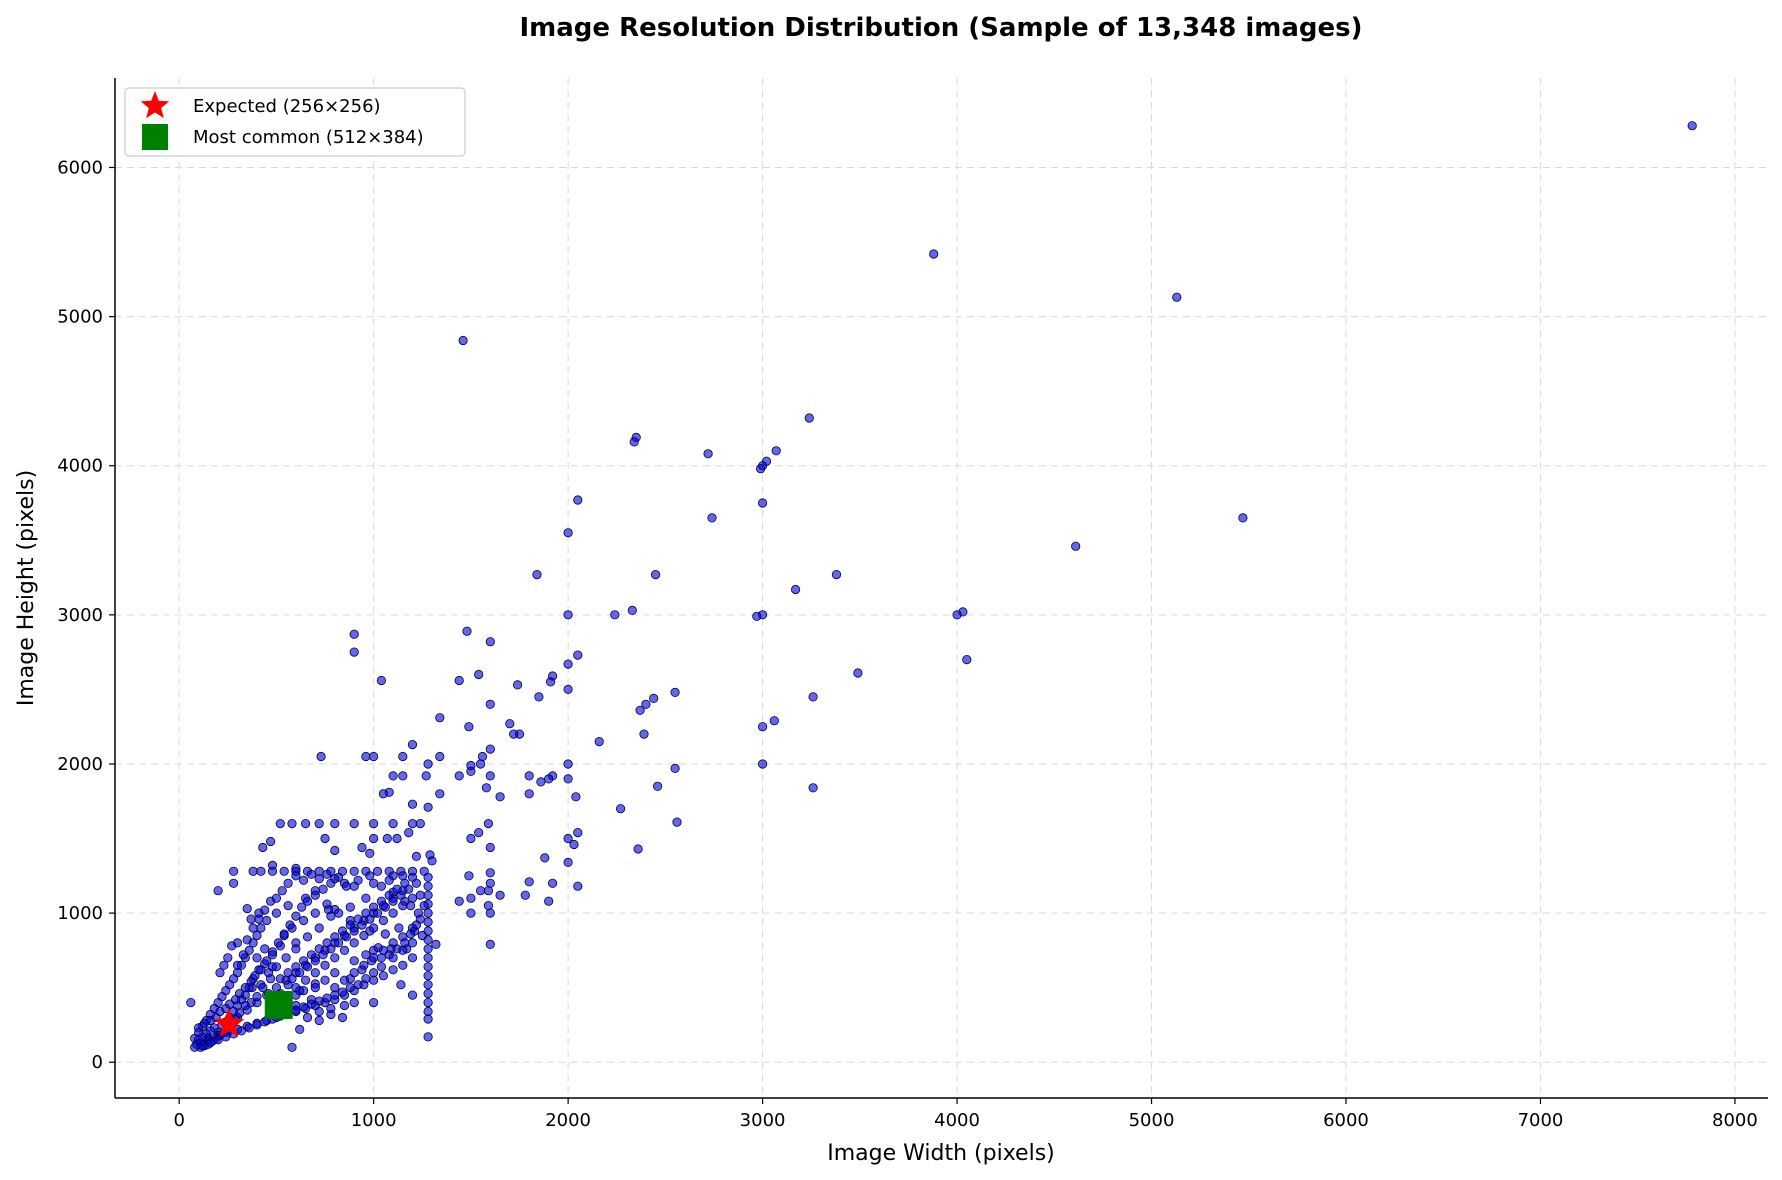 The width and height of the screenshot is (1782, 1180). What do you see at coordinates (229, 1022) in the screenshot?
I see `expected-resolution-star` at bounding box center [229, 1022].